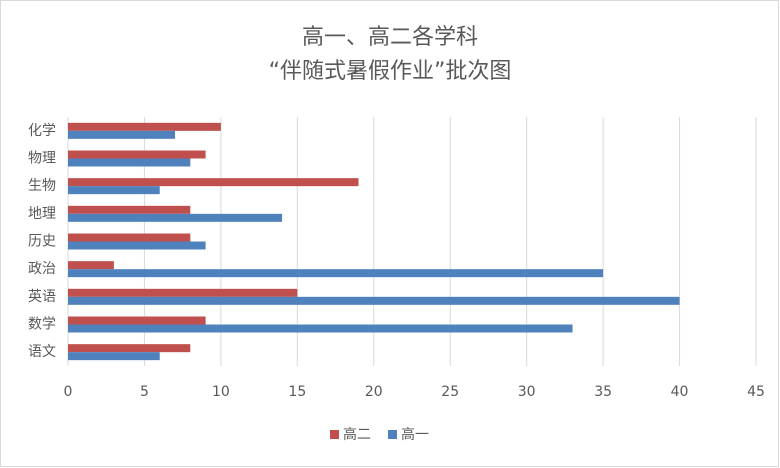  Describe the element at coordinates (42, 325) in the screenshot. I see `y-tick-label: 数学` at that location.